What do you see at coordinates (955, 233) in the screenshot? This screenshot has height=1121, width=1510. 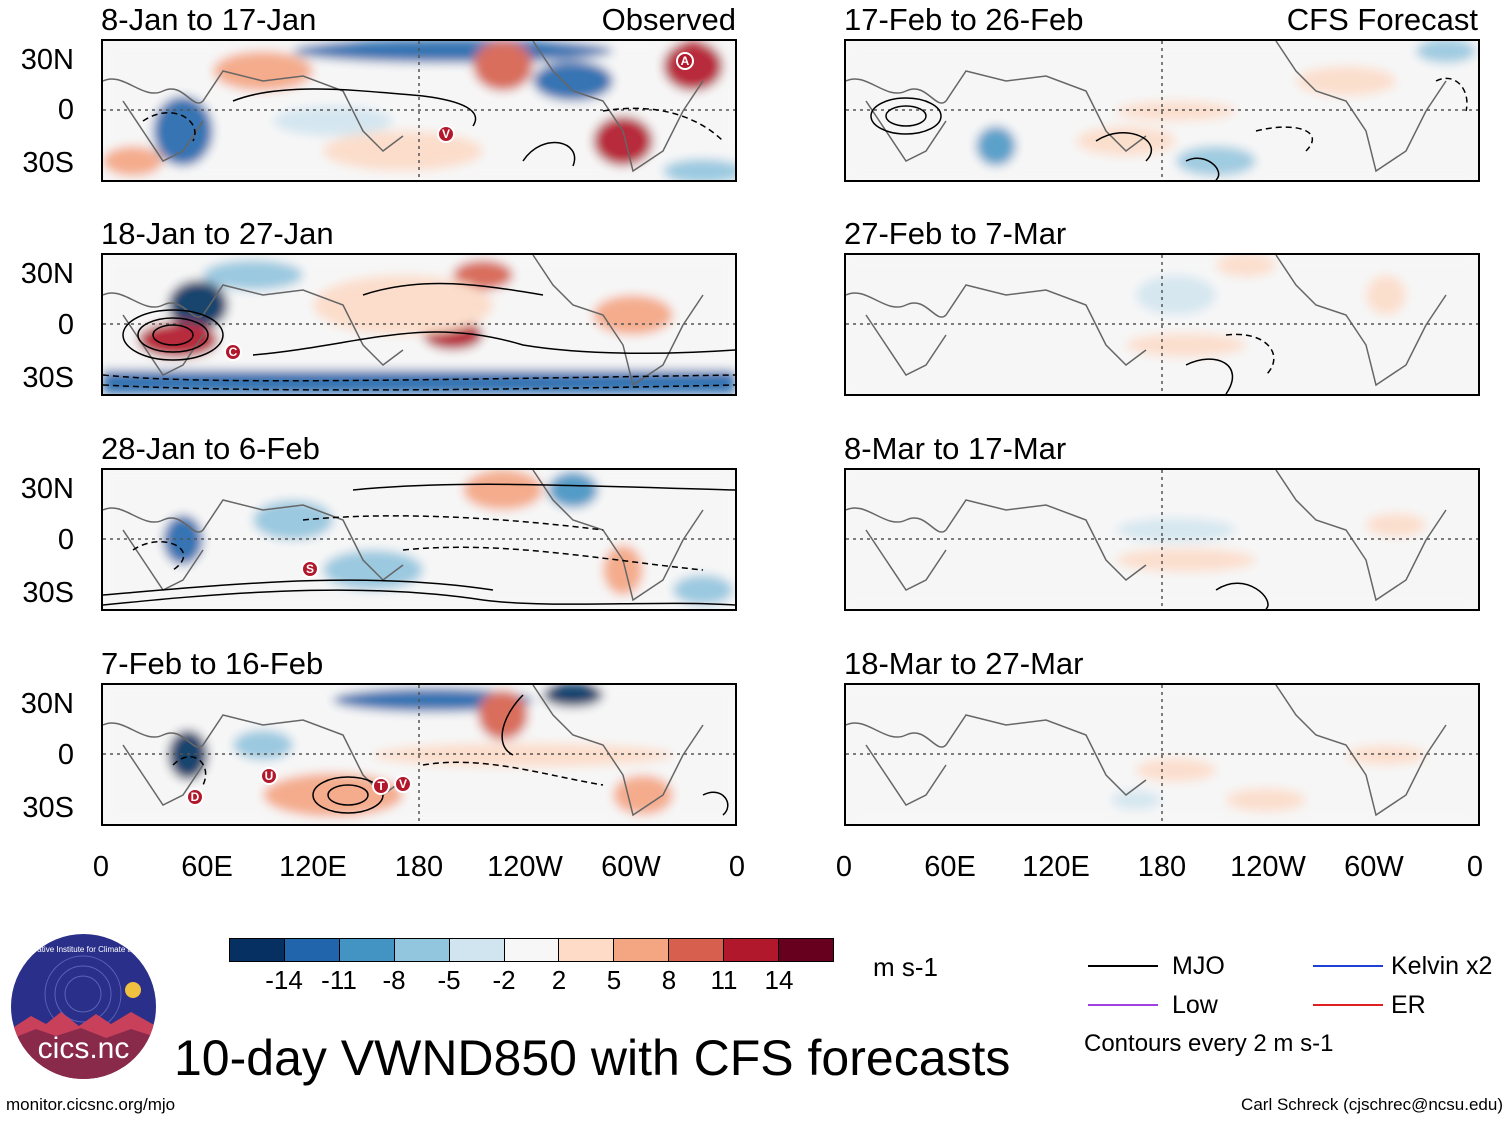 I see `panel-title-fcst-2: 27-Feb to 7-Mar` at bounding box center [955, 233].